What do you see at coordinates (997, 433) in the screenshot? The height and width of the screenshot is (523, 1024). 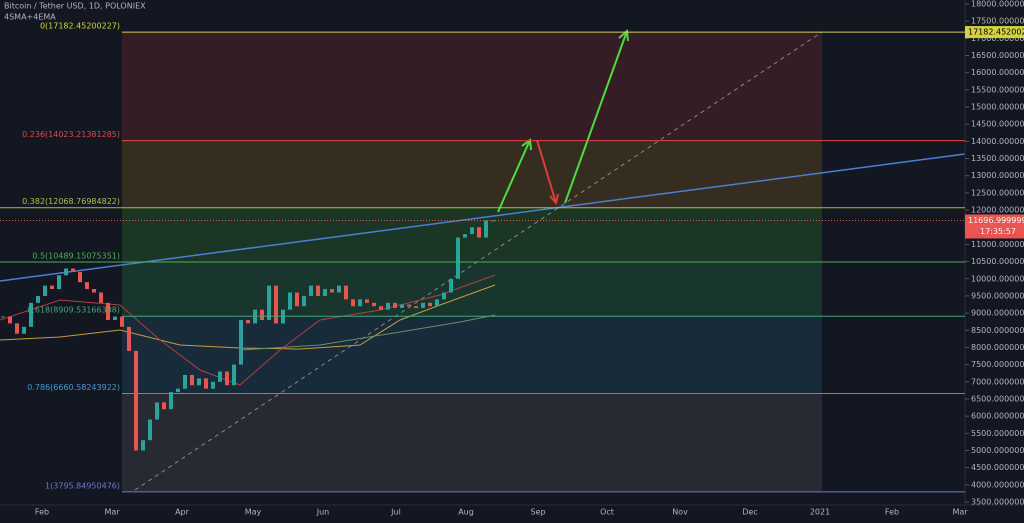 I see `price-tick-label: 5500.00000000` at bounding box center [997, 433].